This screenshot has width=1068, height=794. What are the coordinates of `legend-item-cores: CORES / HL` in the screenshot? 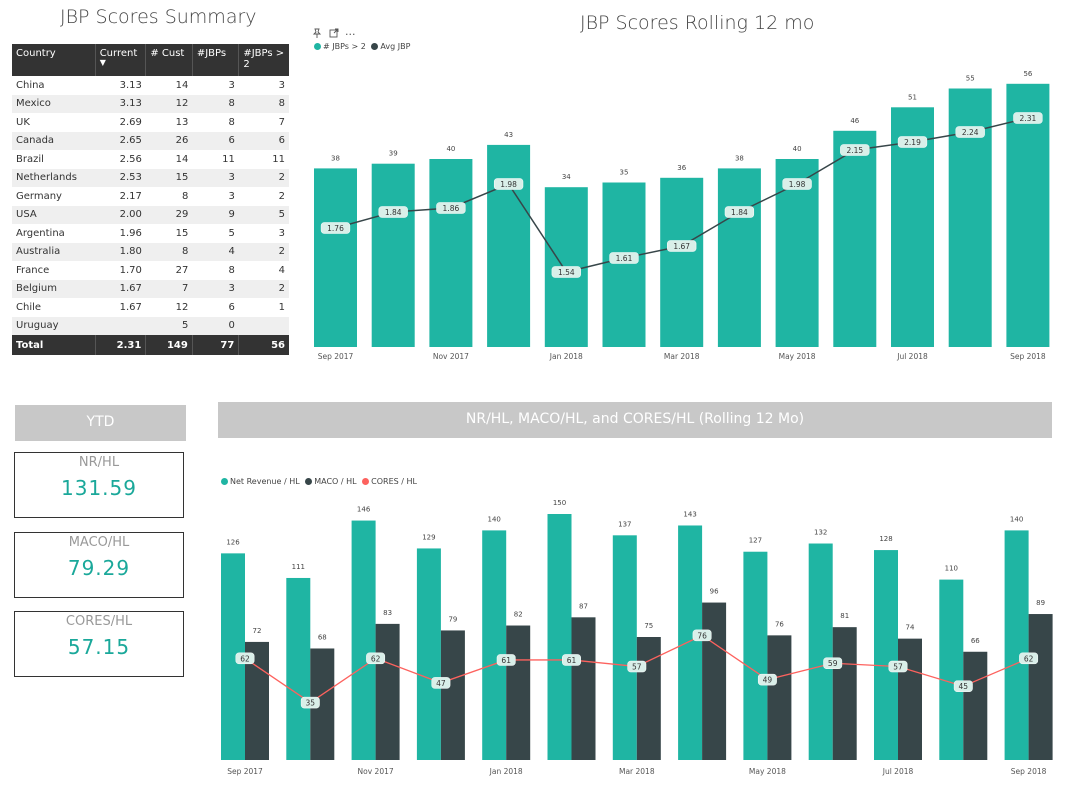 It's located at (389, 481).